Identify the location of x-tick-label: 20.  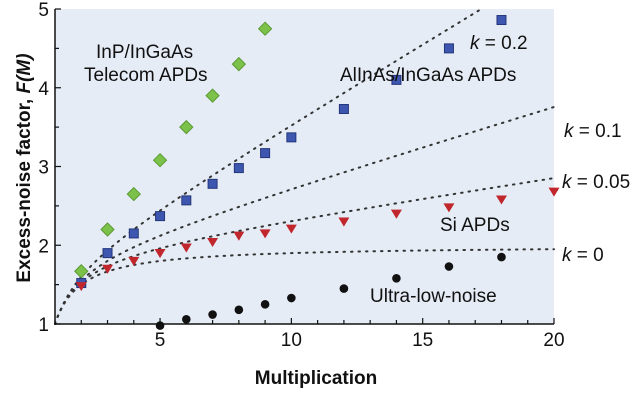
(553, 340).